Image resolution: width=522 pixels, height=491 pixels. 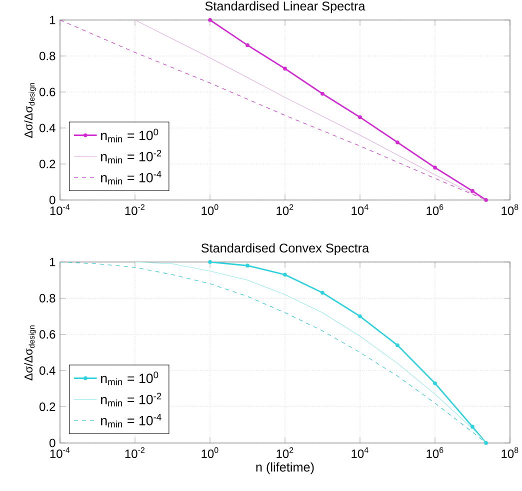 What do you see at coordinates (285, 7) in the screenshot?
I see `chart-title: Standardised Linear Spectra` at bounding box center [285, 7].